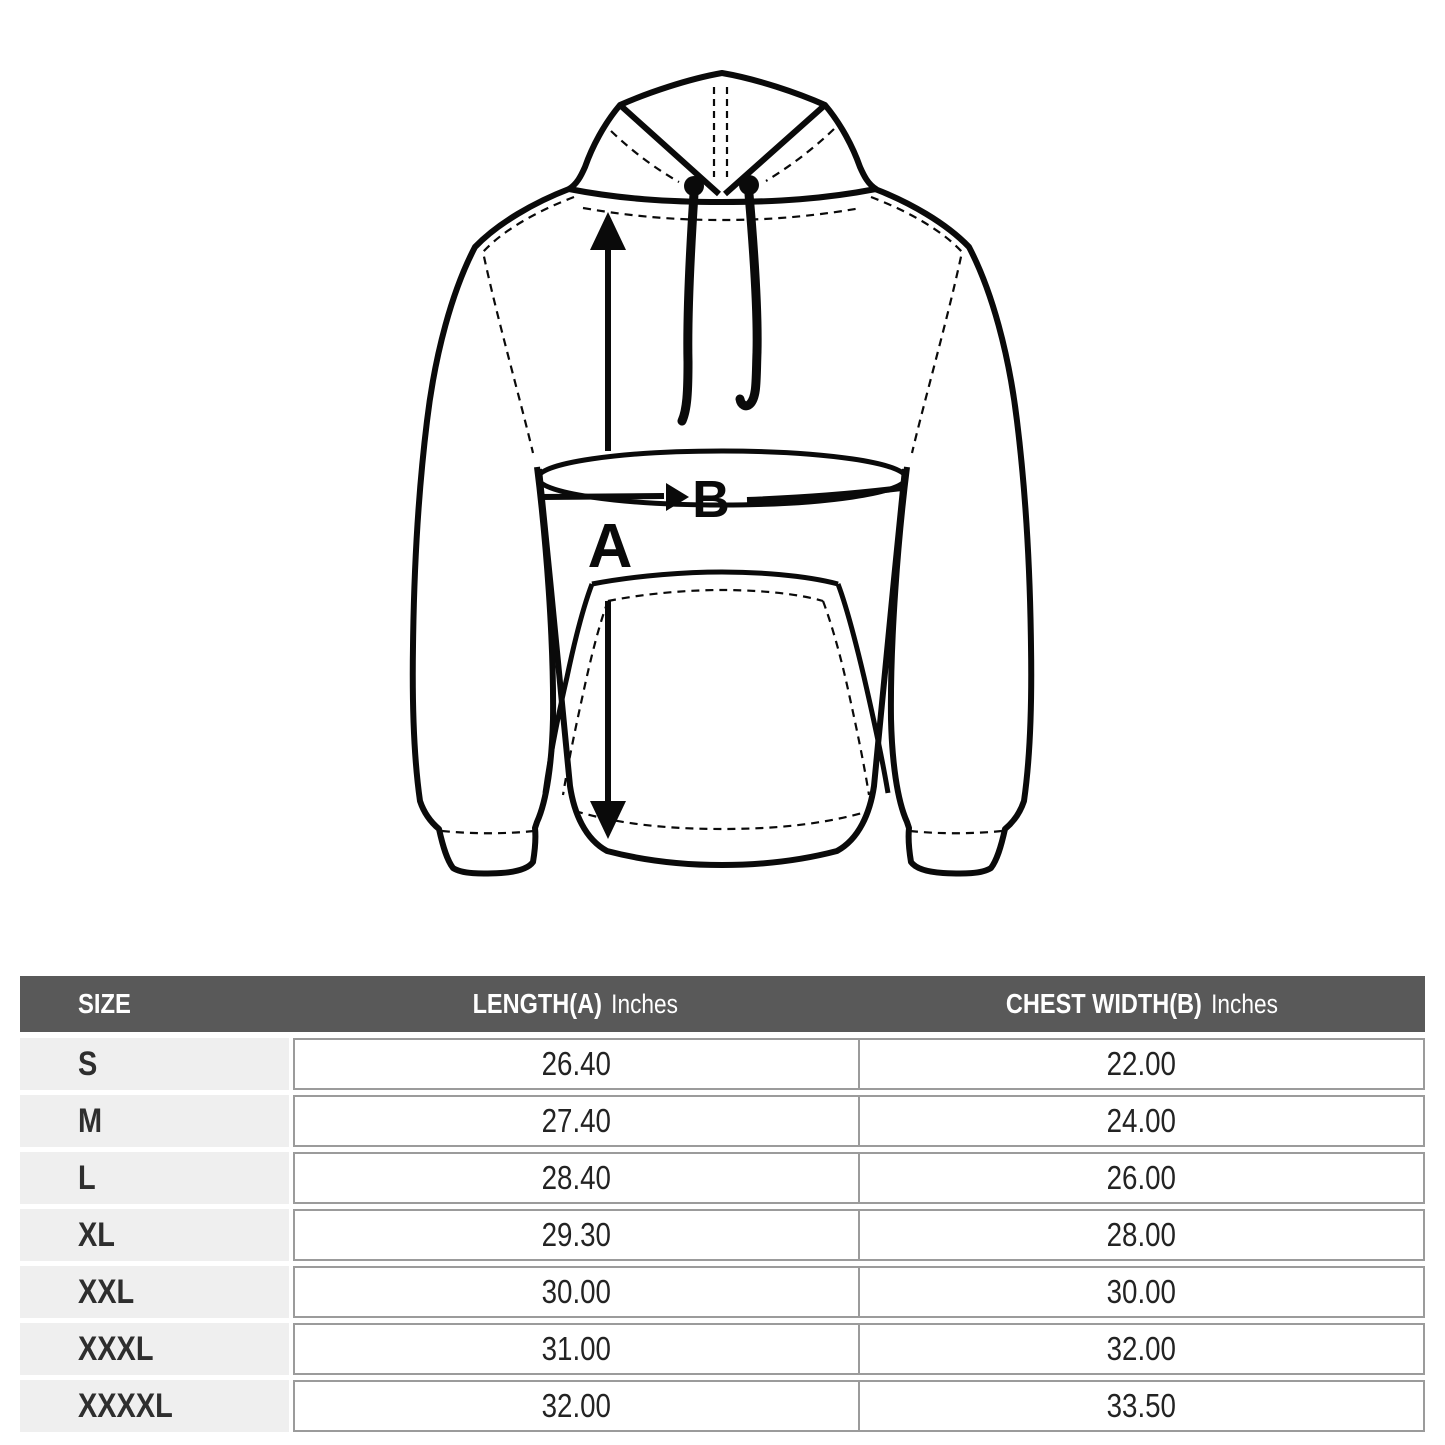 This screenshot has width=1445, height=1445. What do you see at coordinates (610, 546) in the screenshot?
I see `length-arrow-label: A` at bounding box center [610, 546].